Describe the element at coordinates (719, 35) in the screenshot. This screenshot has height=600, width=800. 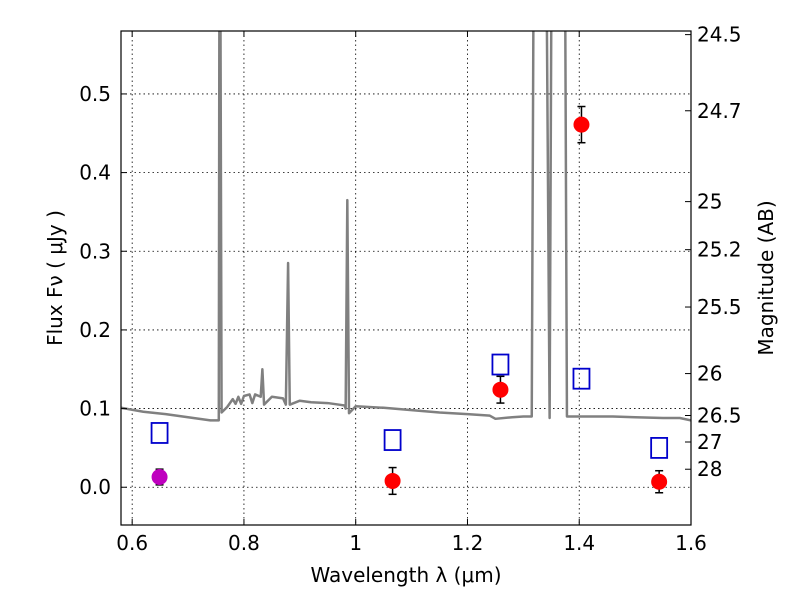
I see `y2-tick-label: 24.5` at that location.